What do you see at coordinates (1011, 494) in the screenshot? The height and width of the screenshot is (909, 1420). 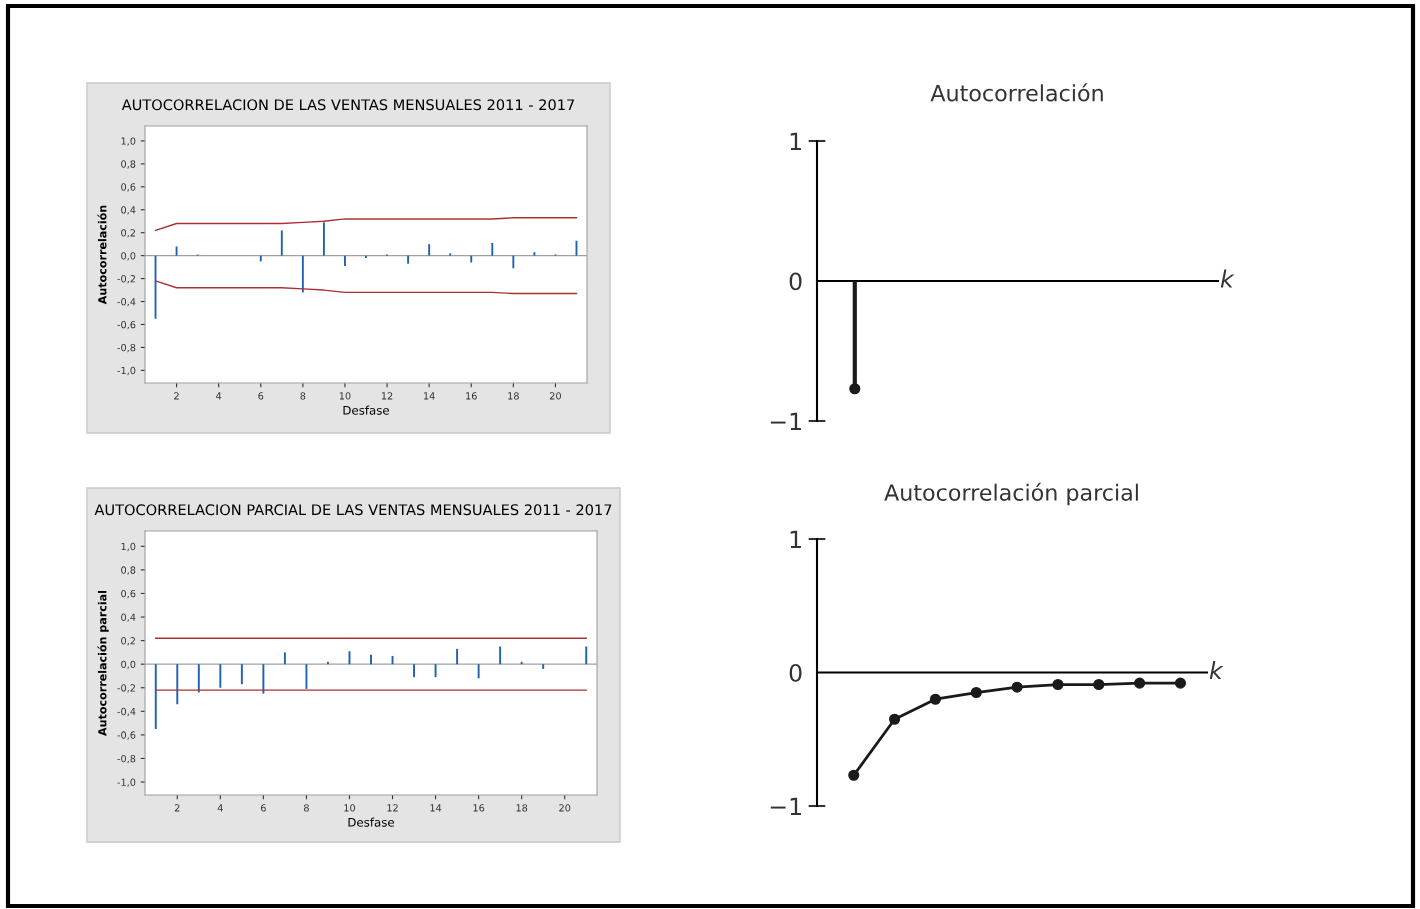 I see `chart-title: Autocorrelación parcial` at bounding box center [1011, 494].